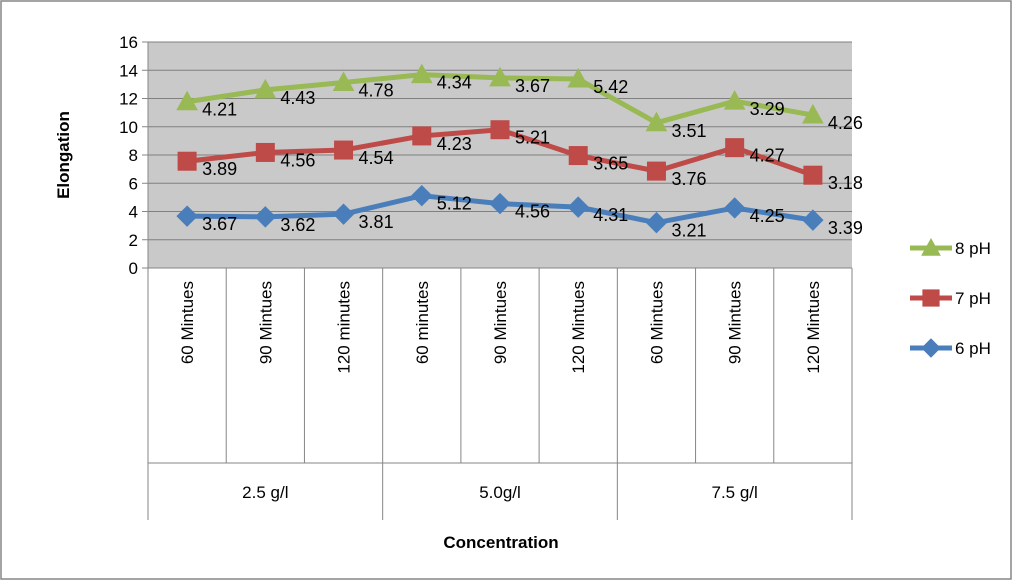  I want to click on legend-marker-6ph, so click(931, 348).